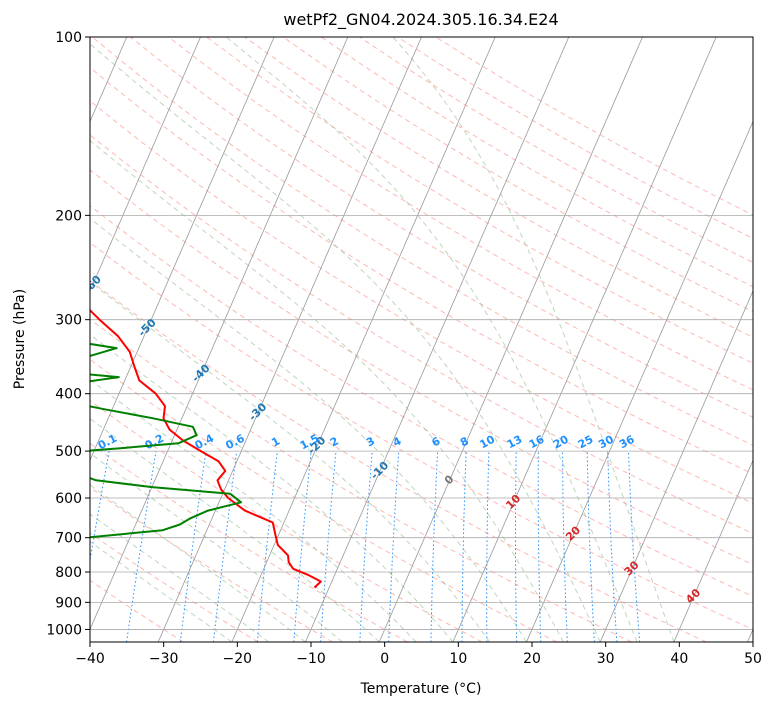 This screenshot has width=775, height=708. What do you see at coordinates (68, 573) in the screenshot?
I see `y-tick-label: 800` at bounding box center [68, 573].